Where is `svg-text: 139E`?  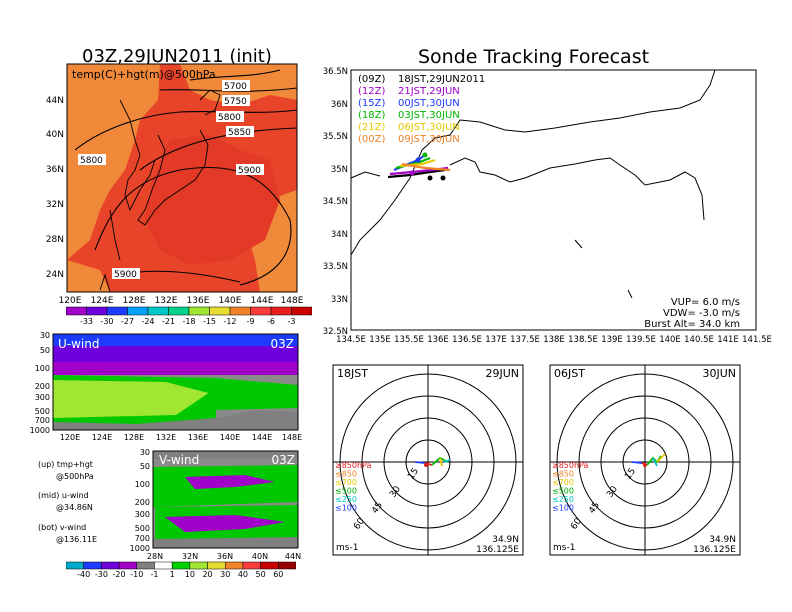
svg-text: 139E is located at coordinates (612, 340).